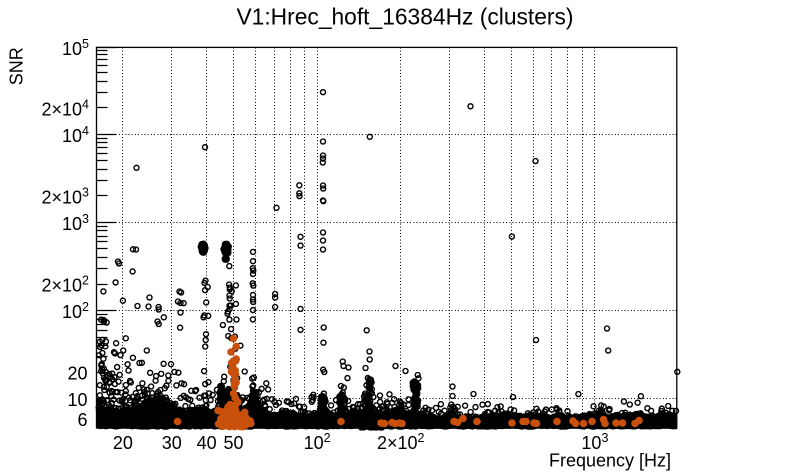  I want to click on svg-text: 50, so click(233, 443).